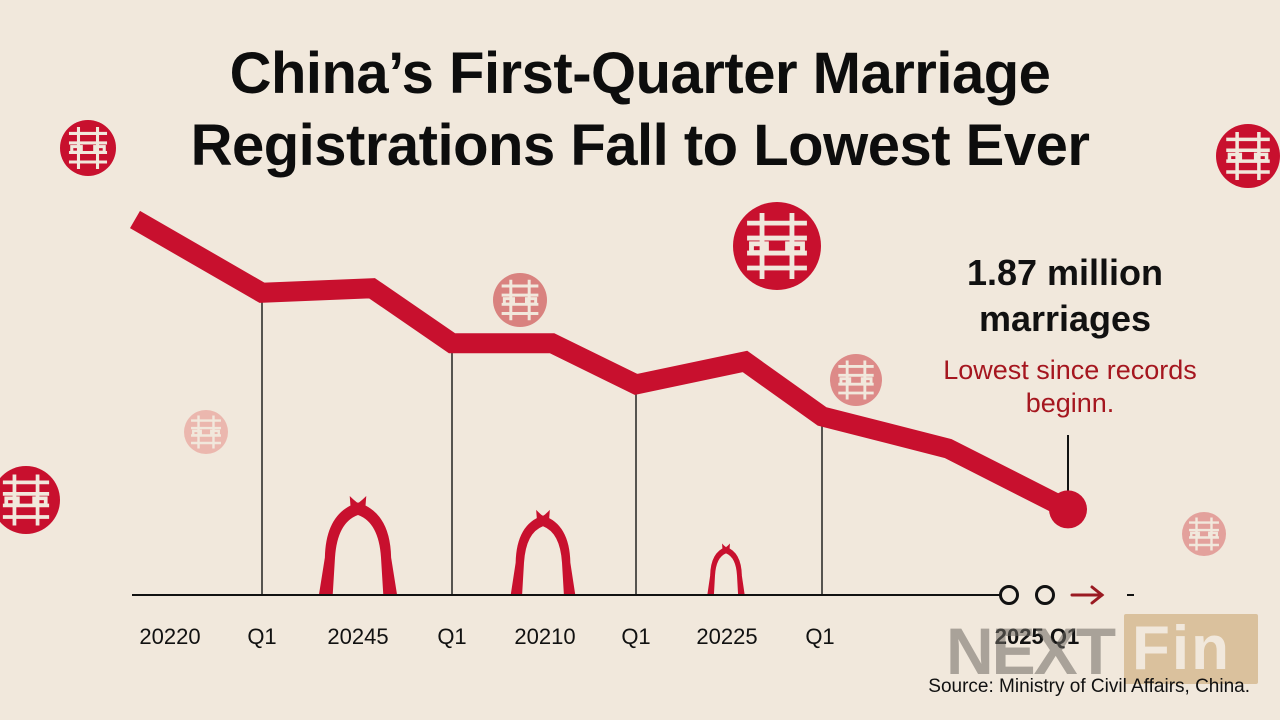 The height and width of the screenshot is (720, 1280). I want to click on watermark-fin: Fin, so click(1181, 648).